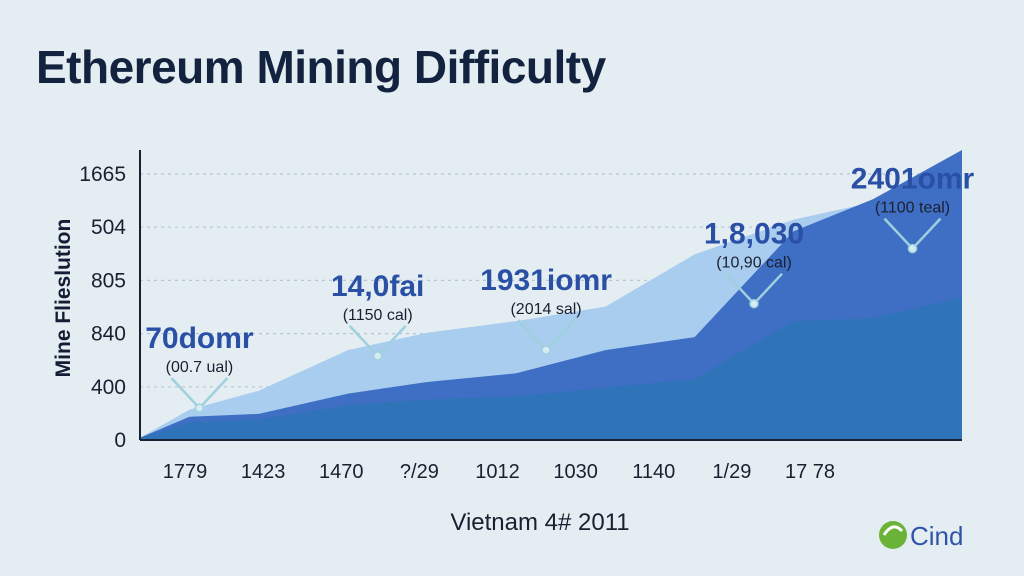 This screenshot has width=1024, height=576. What do you see at coordinates (108, 280) in the screenshot?
I see `y-tick-label: 805` at bounding box center [108, 280].